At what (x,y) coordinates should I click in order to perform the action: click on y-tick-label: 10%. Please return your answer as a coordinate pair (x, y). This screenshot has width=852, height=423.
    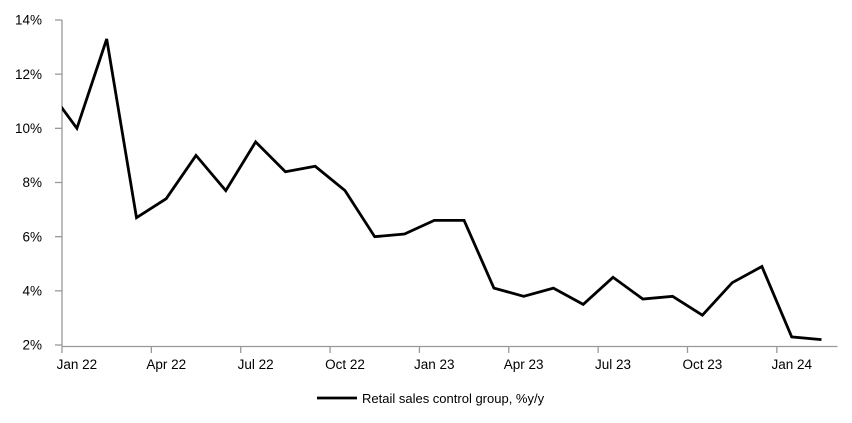
    Looking at the image, I should click on (28, 128).